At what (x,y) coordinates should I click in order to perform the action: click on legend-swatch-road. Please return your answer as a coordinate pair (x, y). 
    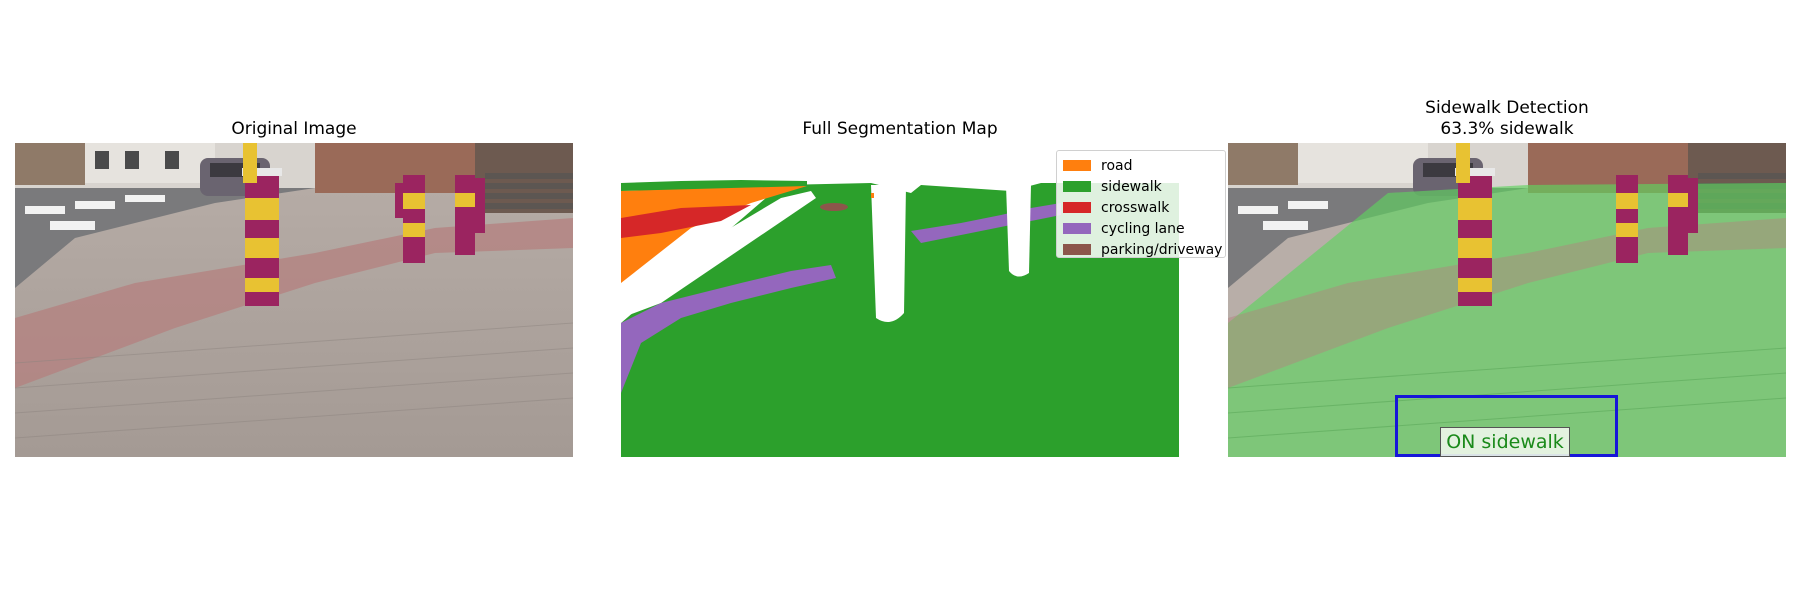
    Looking at the image, I should click on (1077, 165).